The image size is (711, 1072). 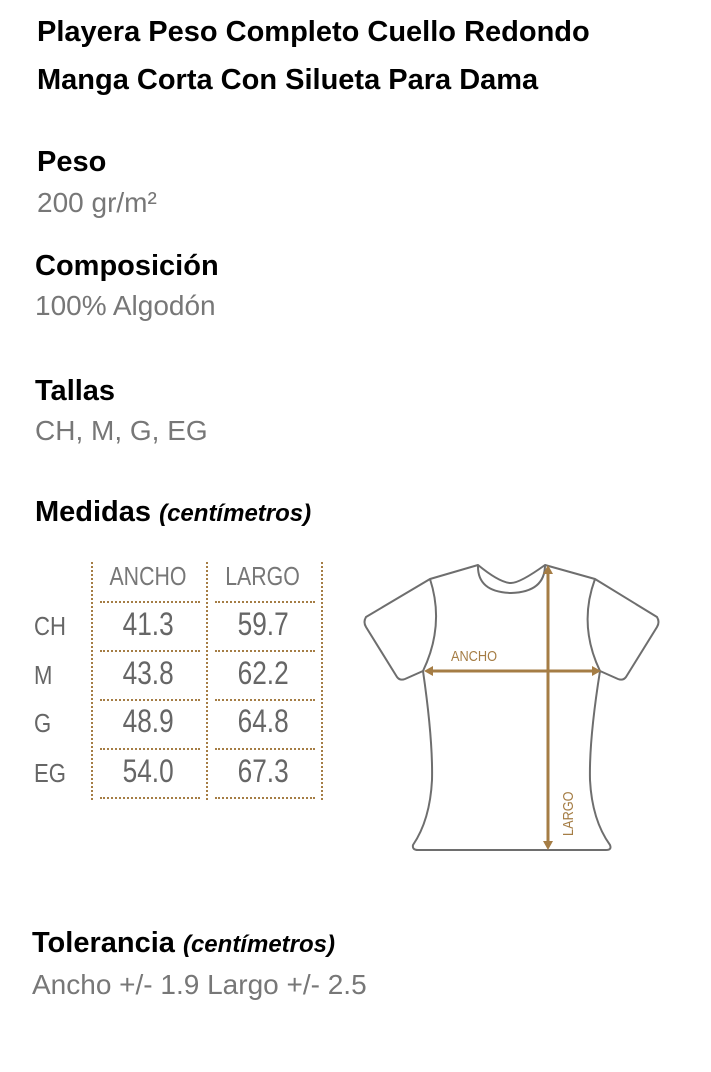 What do you see at coordinates (148, 721) in the screenshot?
I see `ancho-cell: 48.9` at bounding box center [148, 721].